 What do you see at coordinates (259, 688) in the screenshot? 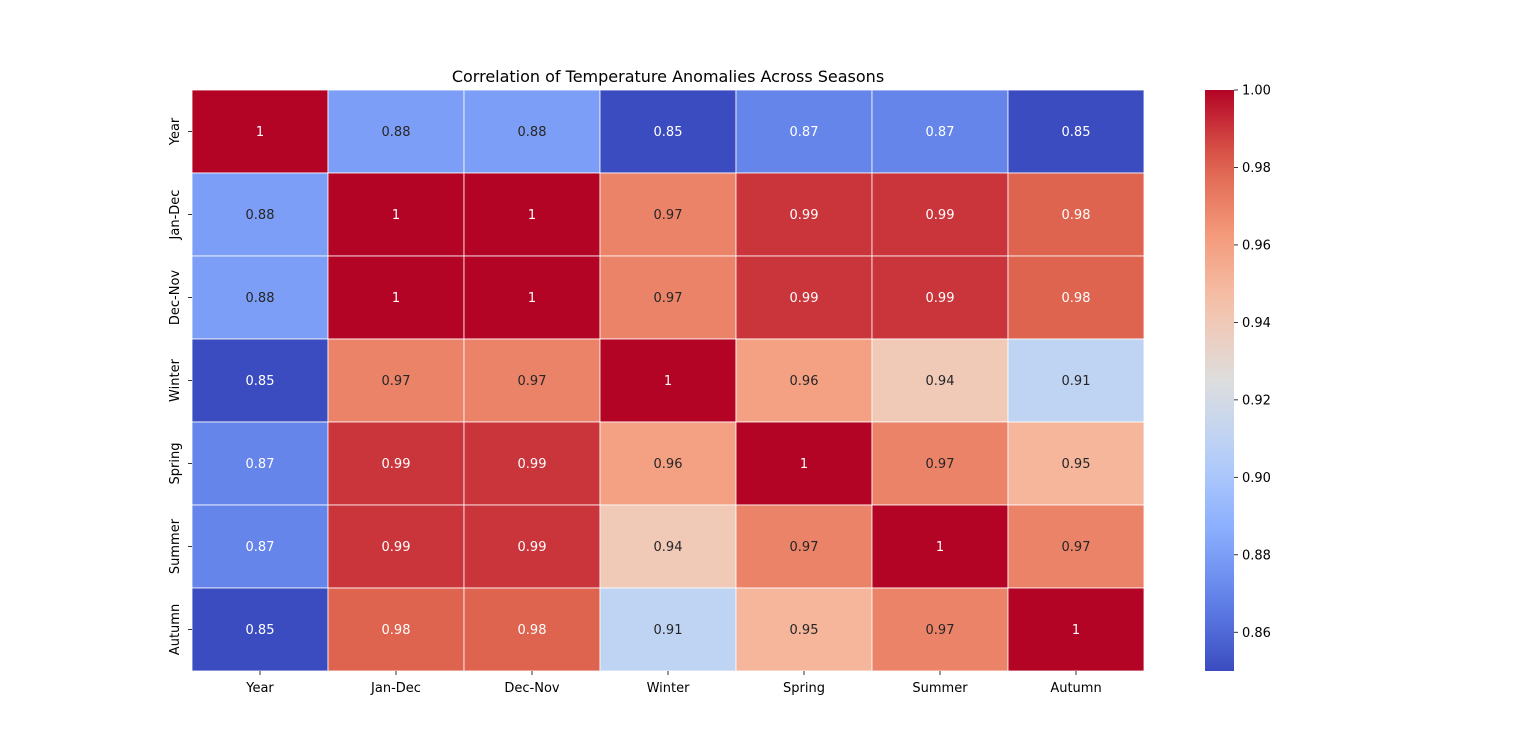
I see `x-tick-label: Year` at bounding box center [259, 688].